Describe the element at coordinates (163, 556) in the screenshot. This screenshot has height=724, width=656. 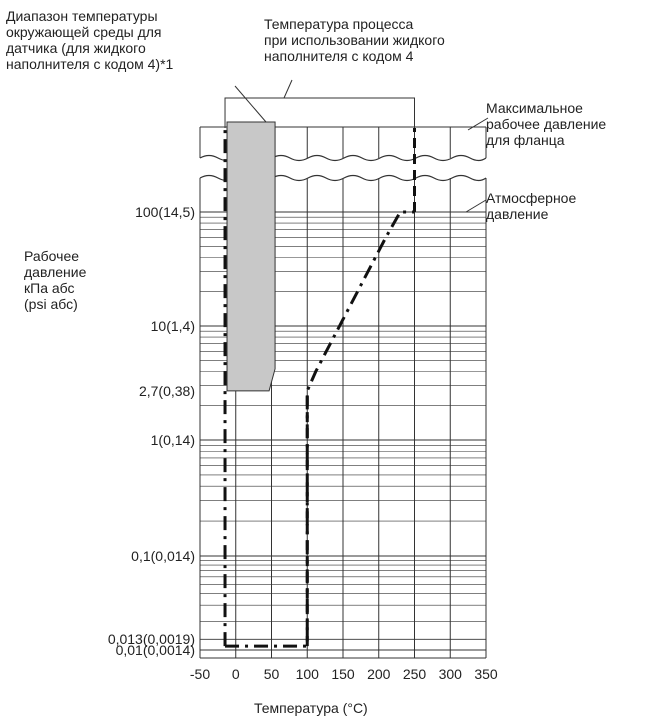
I see `y-tick-label: 0,1(0,014)` at that location.